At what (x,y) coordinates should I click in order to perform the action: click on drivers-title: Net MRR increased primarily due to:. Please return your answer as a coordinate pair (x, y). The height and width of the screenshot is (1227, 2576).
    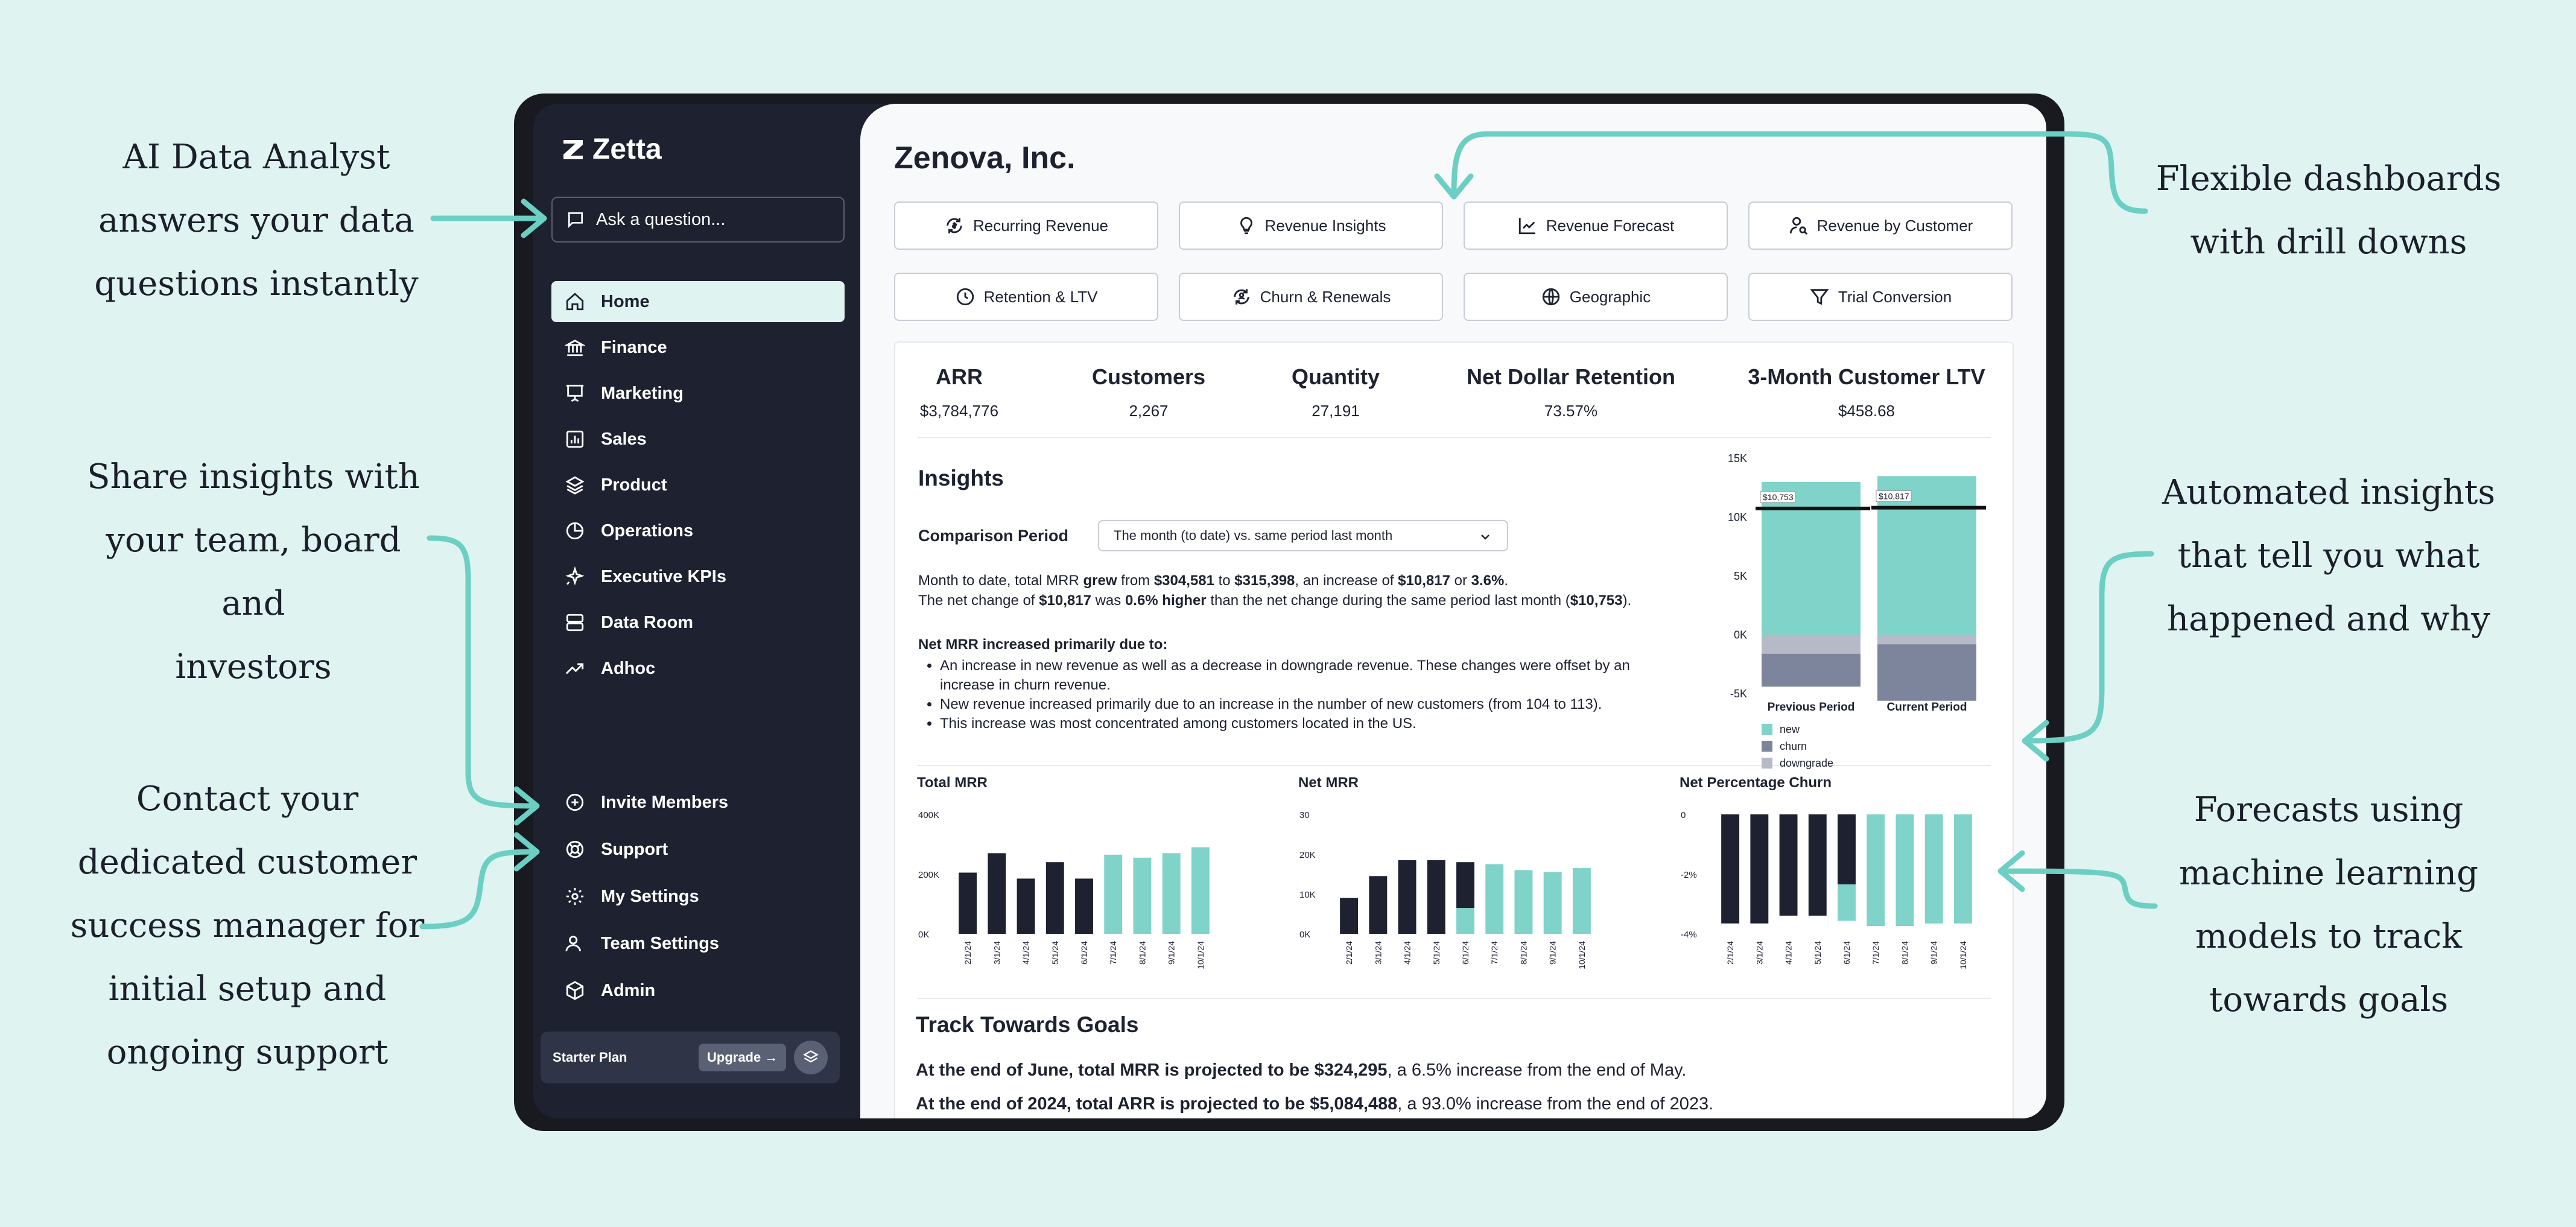
    Looking at the image, I should click on (1043, 644).